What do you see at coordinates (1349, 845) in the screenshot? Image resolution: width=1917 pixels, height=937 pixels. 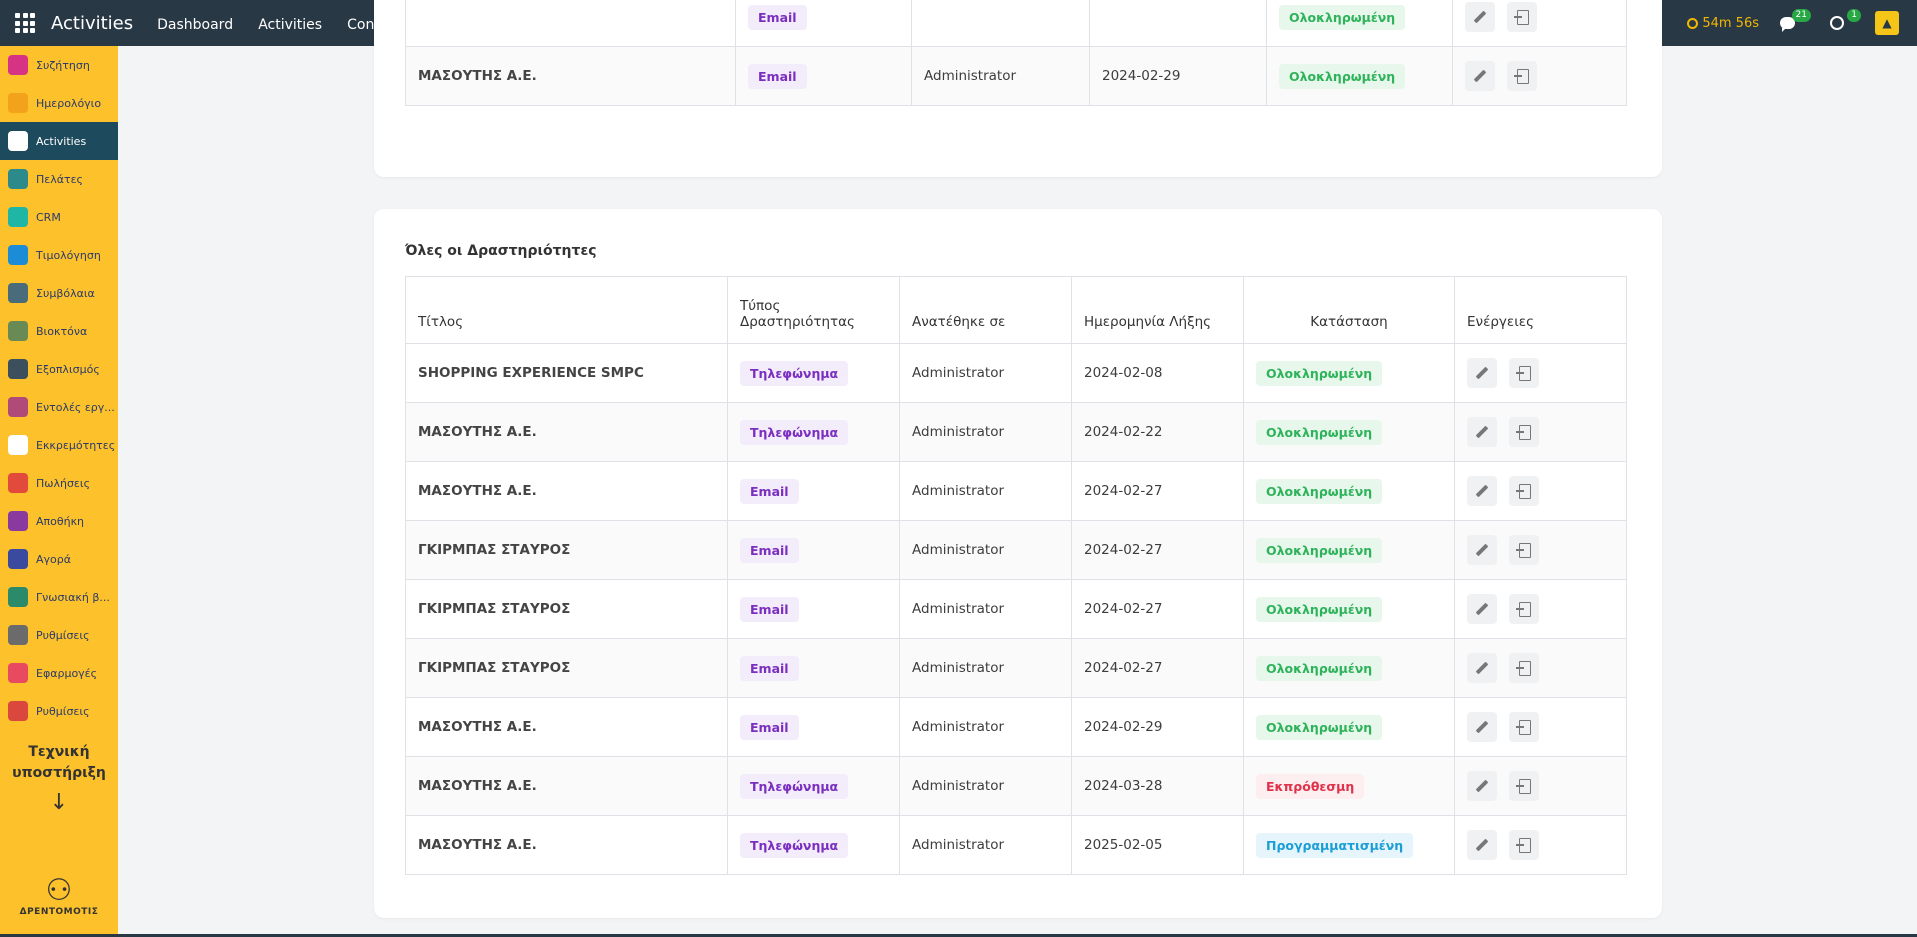 I see `row-status-cell: Προγραμματισμένη` at bounding box center [1349, 845].